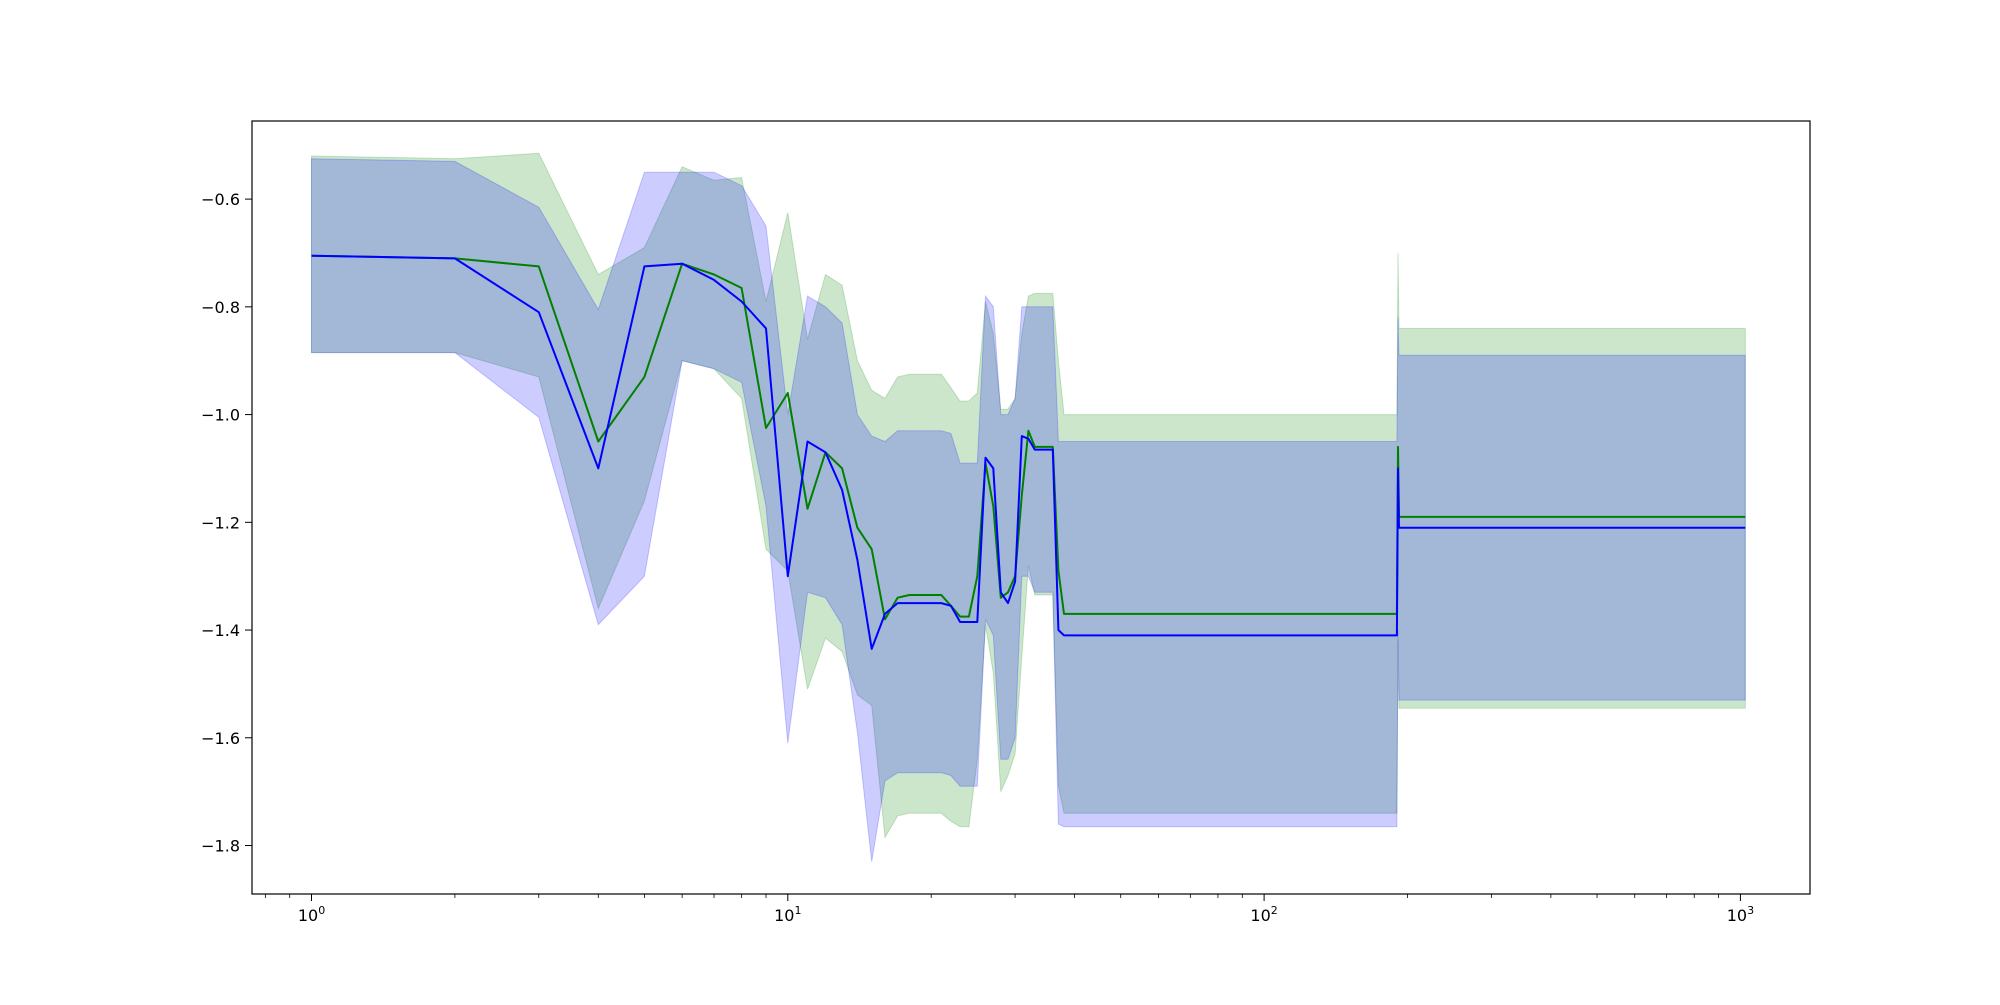 This screenshot has width=2000, height=1005. What do you see at coordinates (797, 910) in the screenshot?
I see `x-tick-exponent: 1` at bounding box center [797, 910].